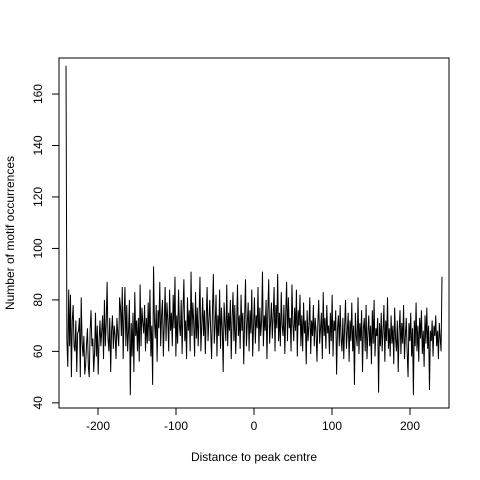 The height and width of the screenshot is (480, 480). I want to click on x-tick-label: 200, so click(410, 426).